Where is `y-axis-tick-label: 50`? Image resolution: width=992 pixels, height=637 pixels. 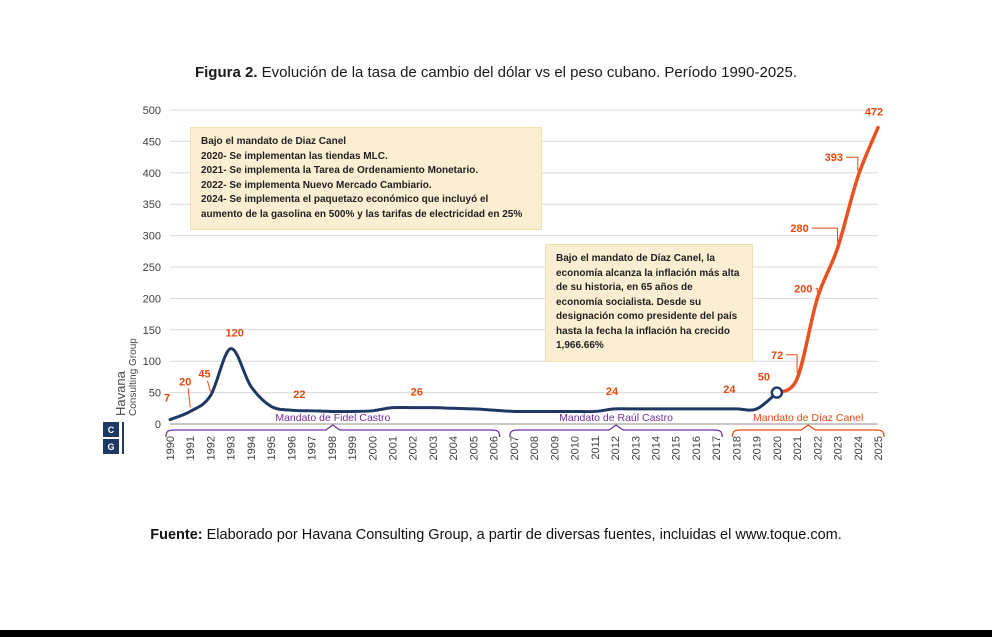
y-axis-tick-label: 50 is located at coordinates (155, 394).